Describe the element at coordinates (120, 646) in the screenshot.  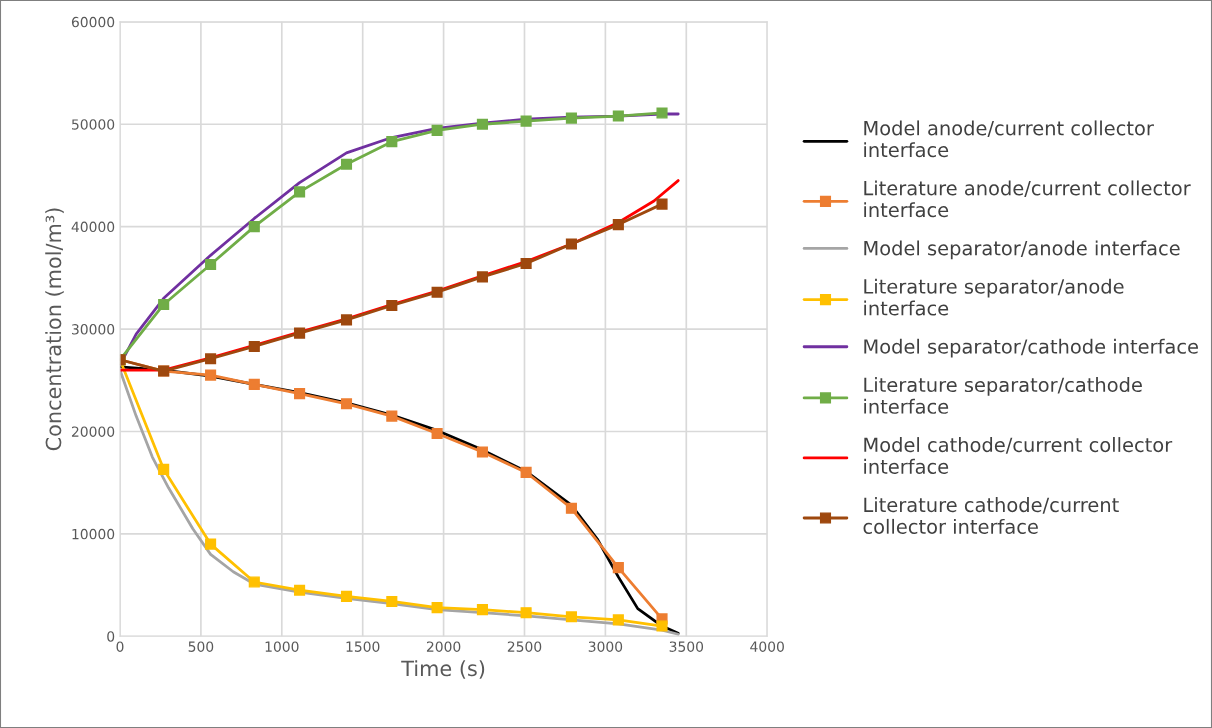
I see `x-tick-label: 0` at that location.